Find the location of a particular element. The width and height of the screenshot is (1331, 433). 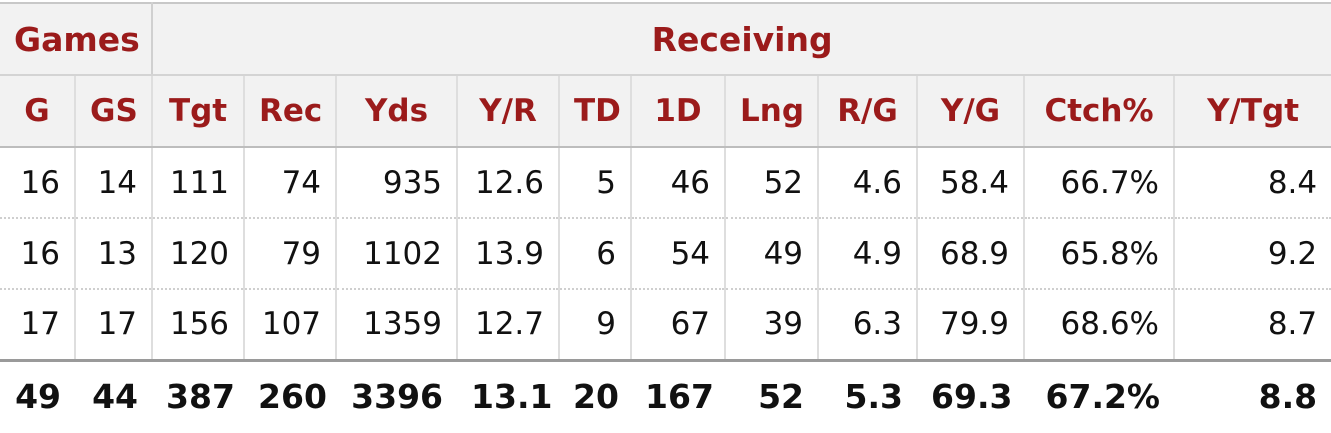

table-cell: 13.9 is located at coordinates (509, 254).